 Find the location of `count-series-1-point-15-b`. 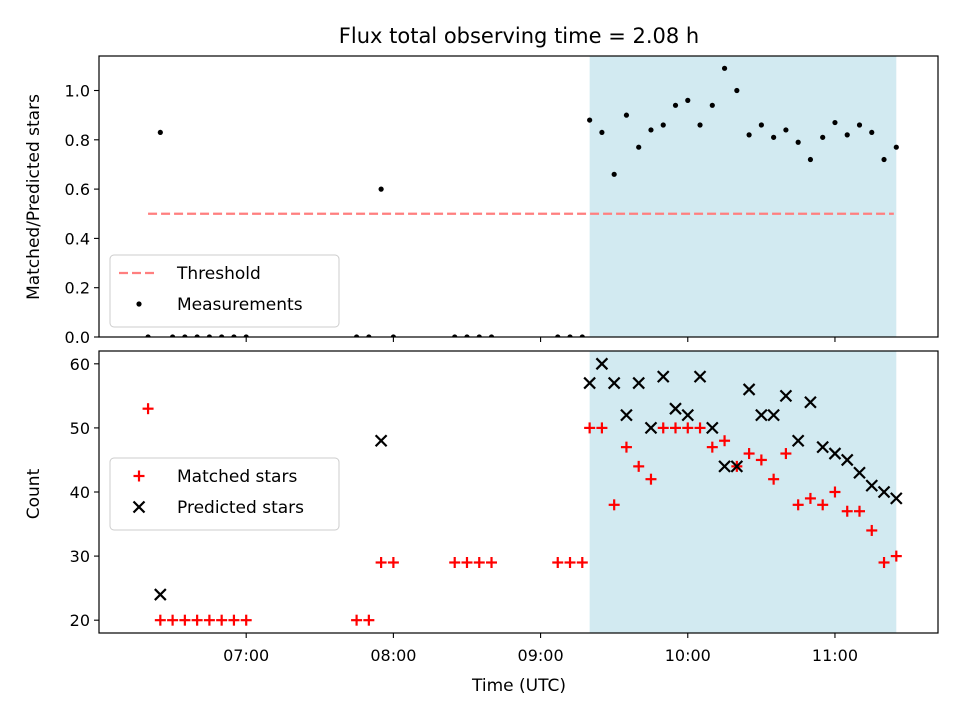

count-series-1-point-15-b is located at coordinates (749, 389).